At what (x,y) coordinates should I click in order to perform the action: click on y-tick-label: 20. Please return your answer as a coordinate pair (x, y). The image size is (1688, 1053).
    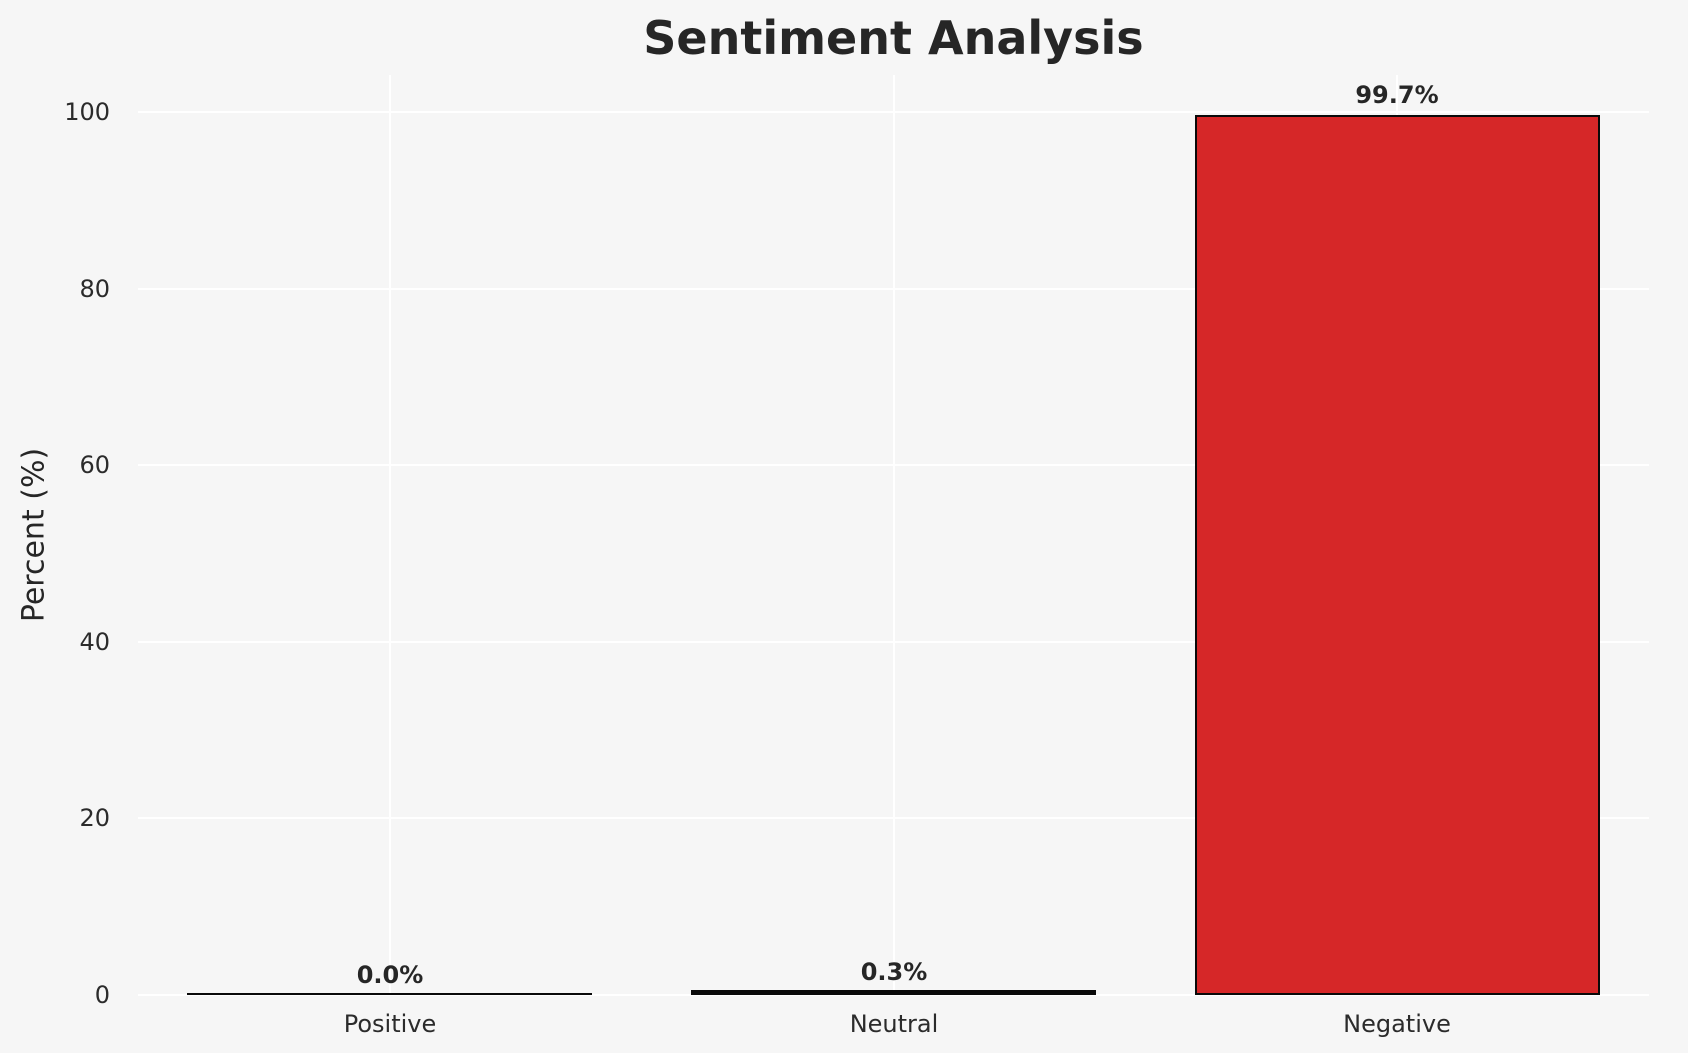
    Looking at the image, I should click on (94, 818).